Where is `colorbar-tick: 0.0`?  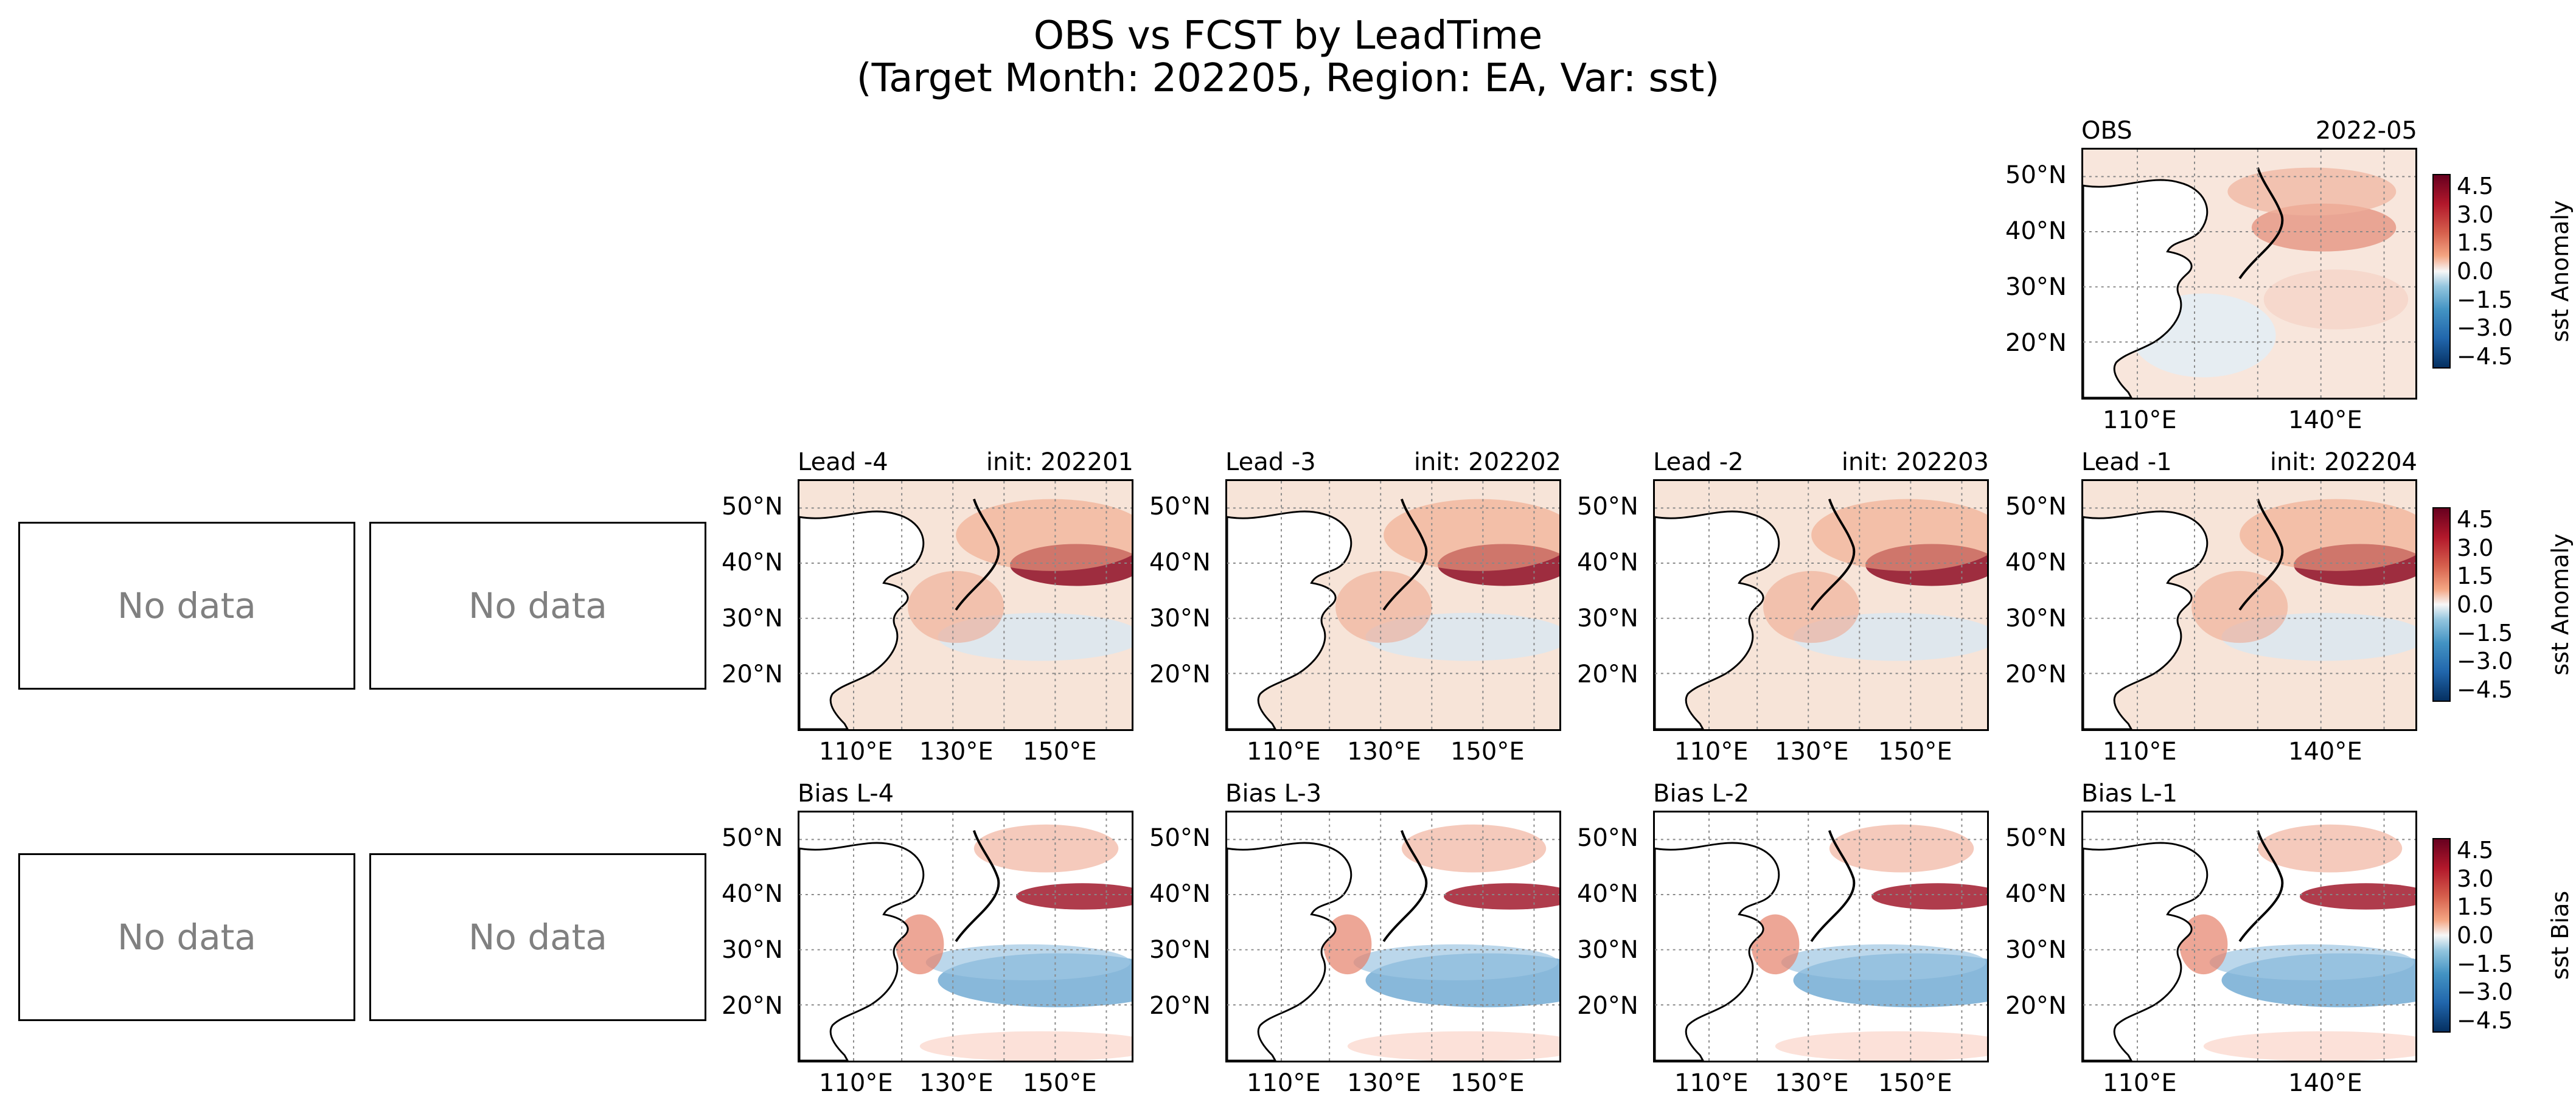 colorbar-tick: 0.0 is located at coordinates (2475, 604).